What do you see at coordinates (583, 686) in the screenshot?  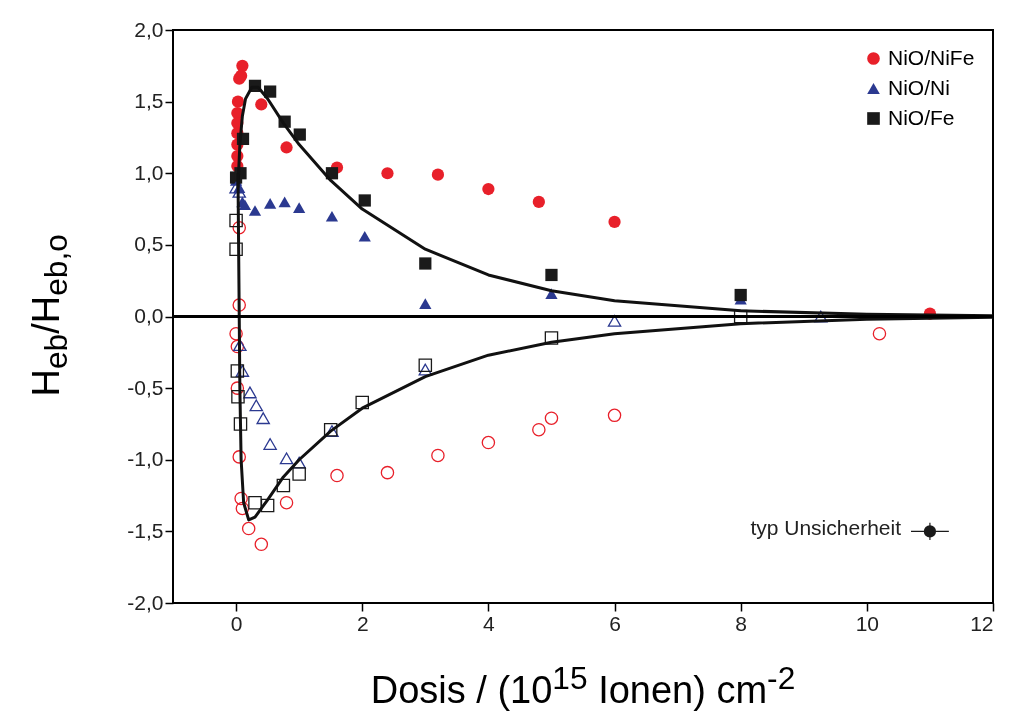 I see `x-axis-title: Dosis / (10$^{15}$ Ionen) cm$^{-2}$` at bounding box center [583, 686].